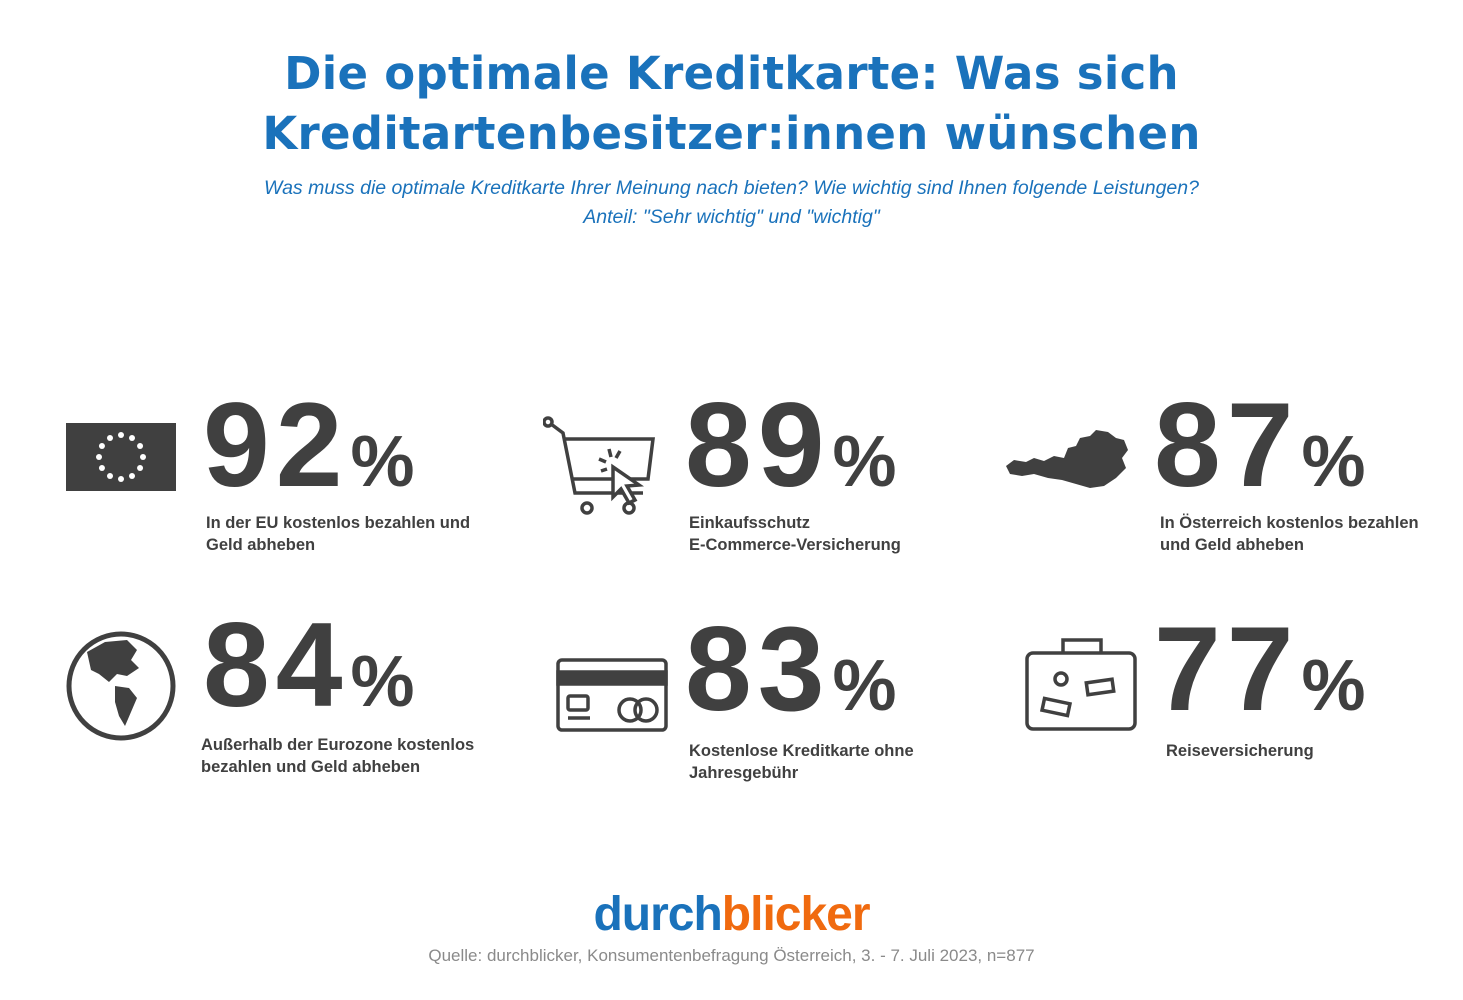  Describe the element at coordinates (1260, 669) in the screenshot. I see `stat-value: 77%` at that location.